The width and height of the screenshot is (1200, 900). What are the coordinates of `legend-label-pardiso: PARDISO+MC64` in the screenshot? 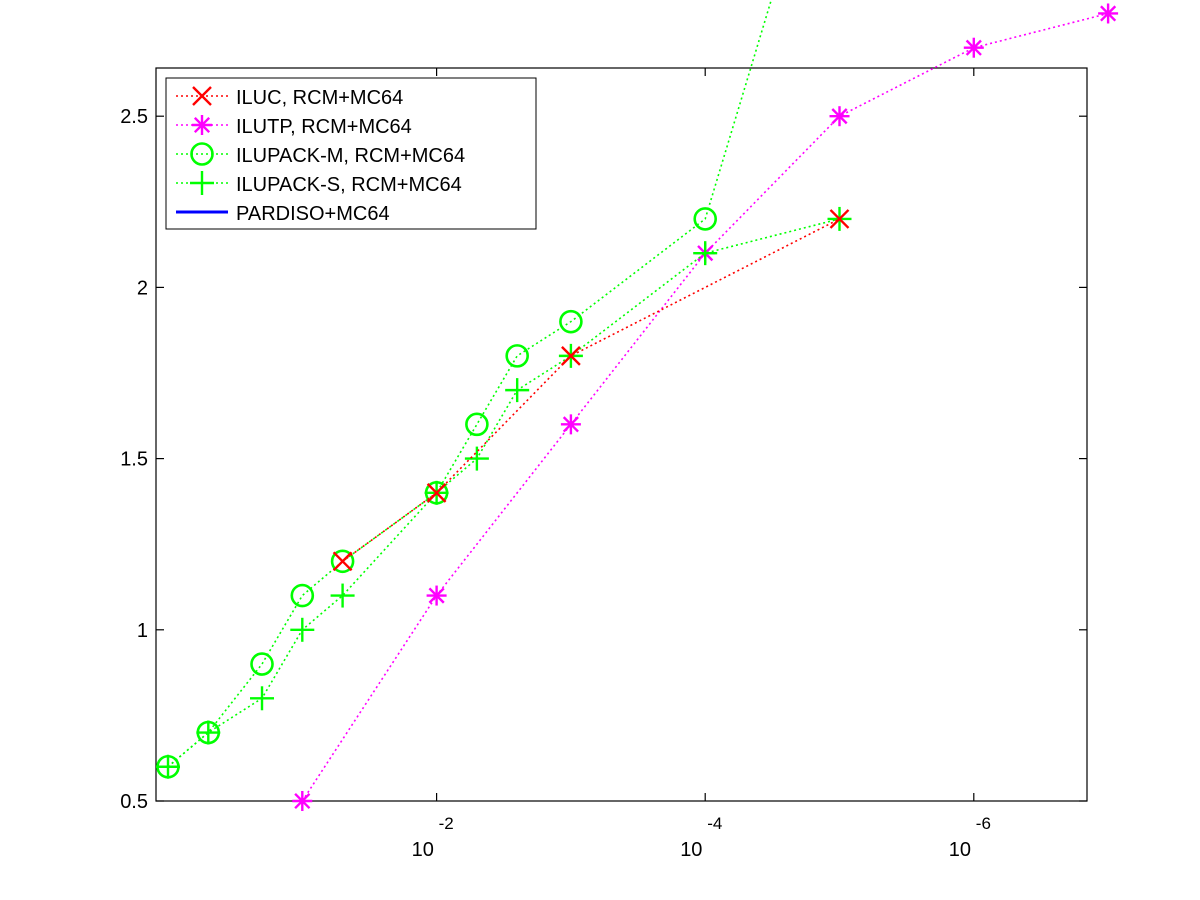 It's located at (313, 214).